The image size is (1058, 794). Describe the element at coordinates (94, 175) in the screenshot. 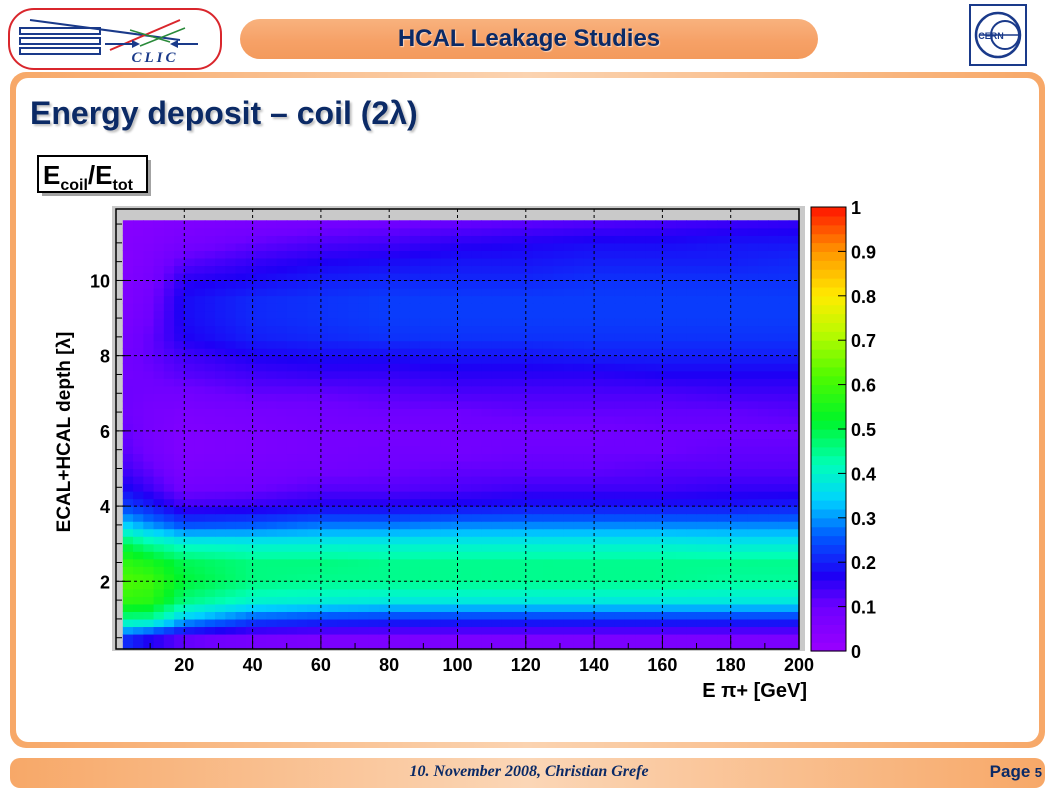

I see `chart-title-box: Ecoil/Etot` at that location.